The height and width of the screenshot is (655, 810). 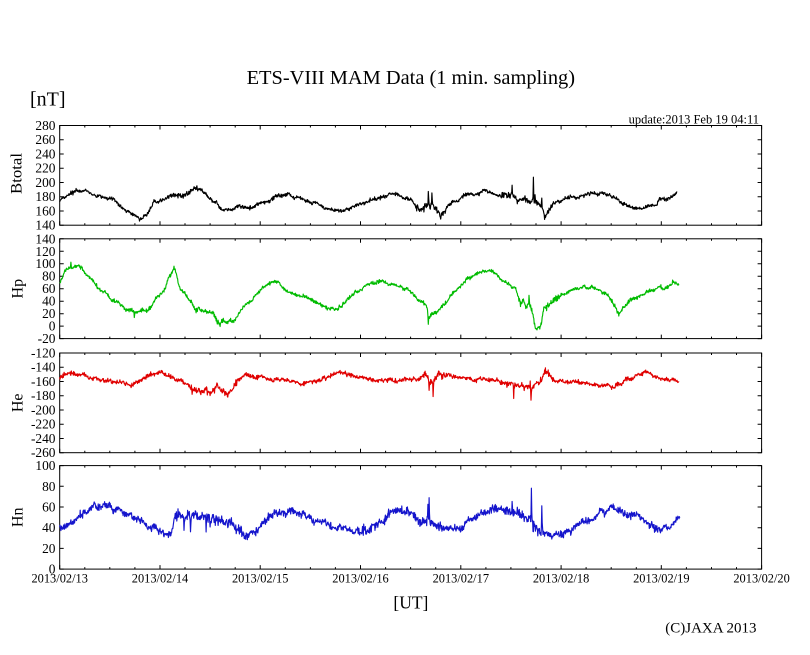 What do you see at coordinates (461, 579) in the screenshot?
I see `svg-text: 2013/02/17` at bounding box center [461, 579].